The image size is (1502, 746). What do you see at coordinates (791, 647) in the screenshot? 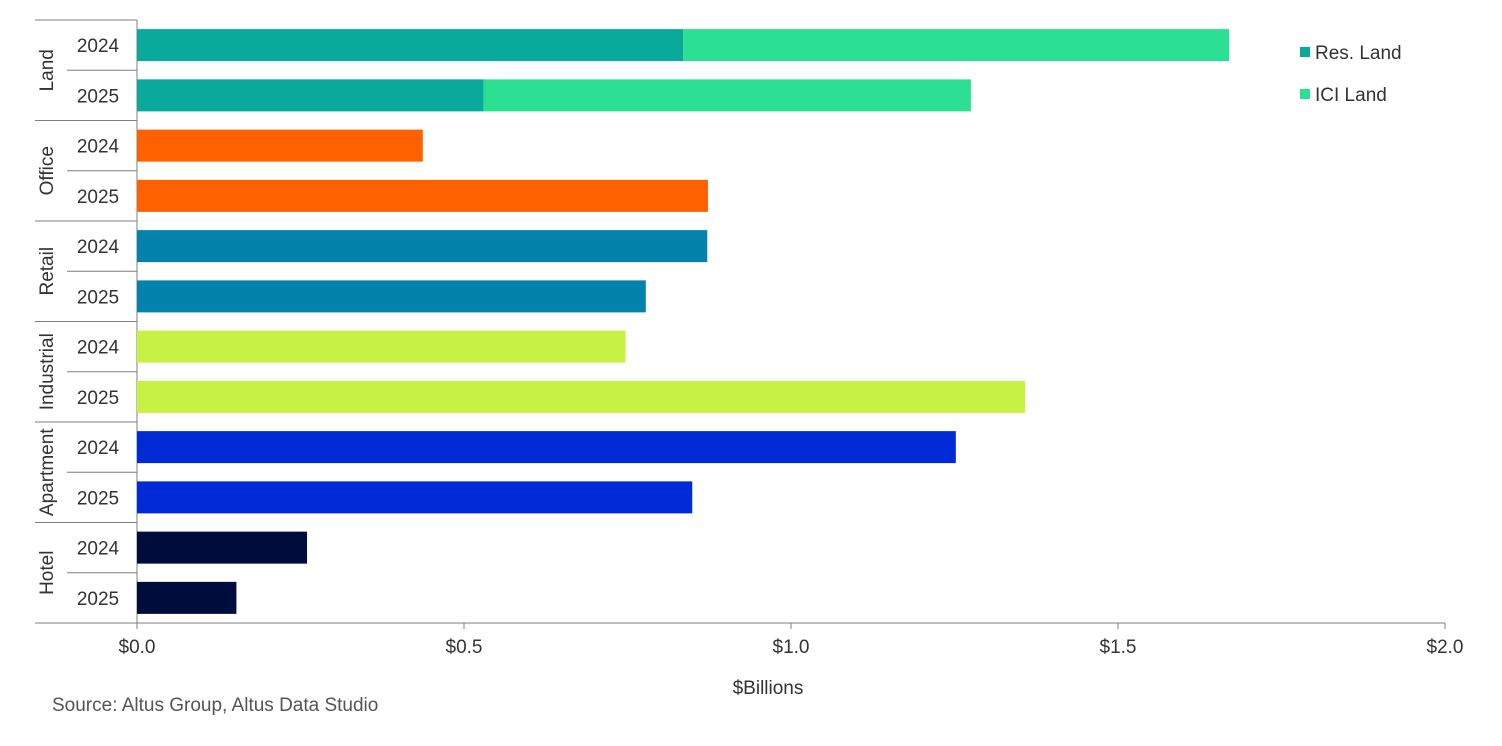
I see `x-tick-label: $1.0` at bounding box center [791, 647].